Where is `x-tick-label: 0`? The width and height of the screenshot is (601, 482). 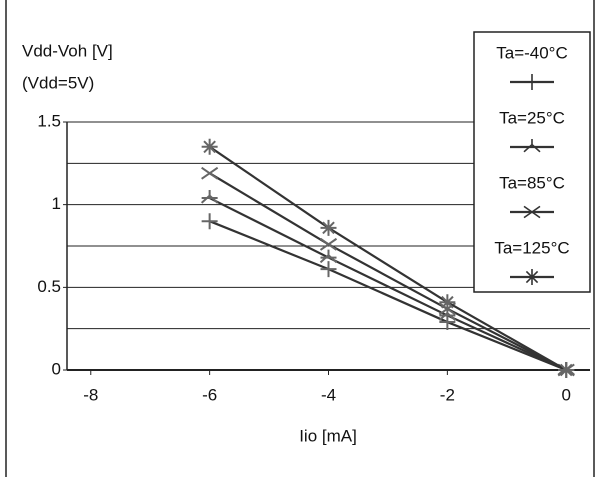 x-tick-label: 0 is located at coordinates (565, 394).